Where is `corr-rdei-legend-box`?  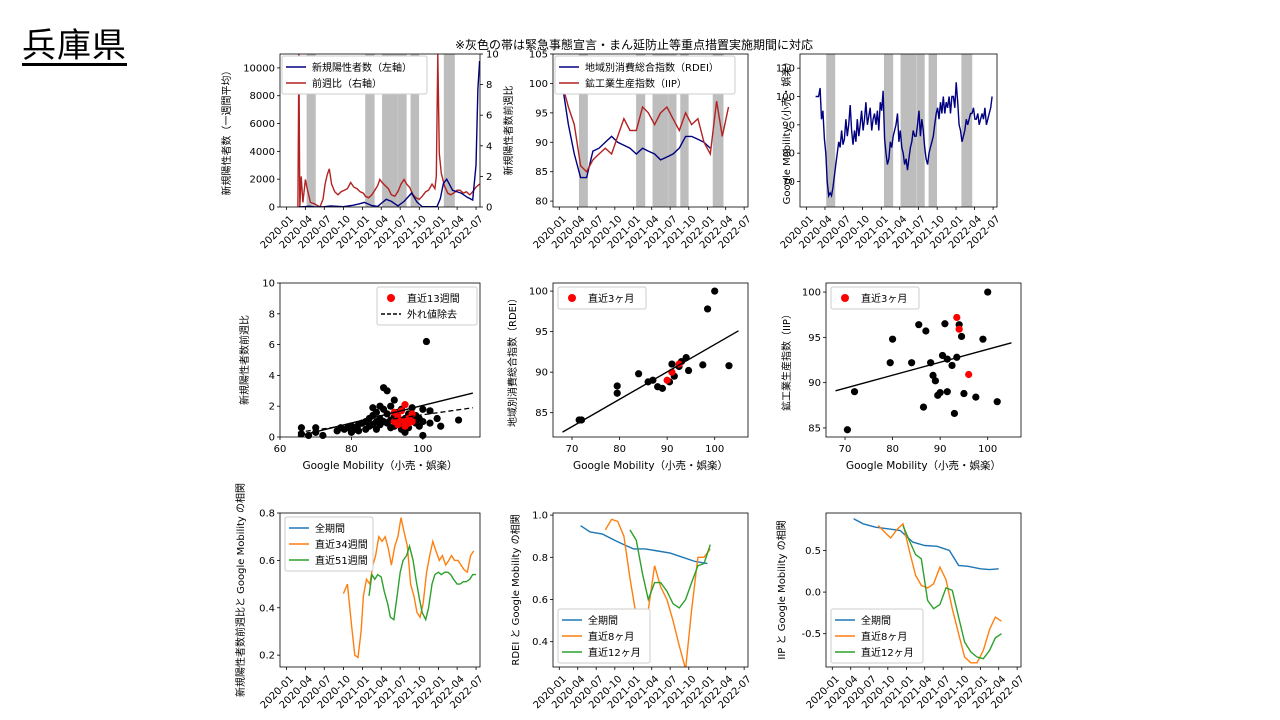 corr-rdei-legend-box is located at coordinates (604, 636).